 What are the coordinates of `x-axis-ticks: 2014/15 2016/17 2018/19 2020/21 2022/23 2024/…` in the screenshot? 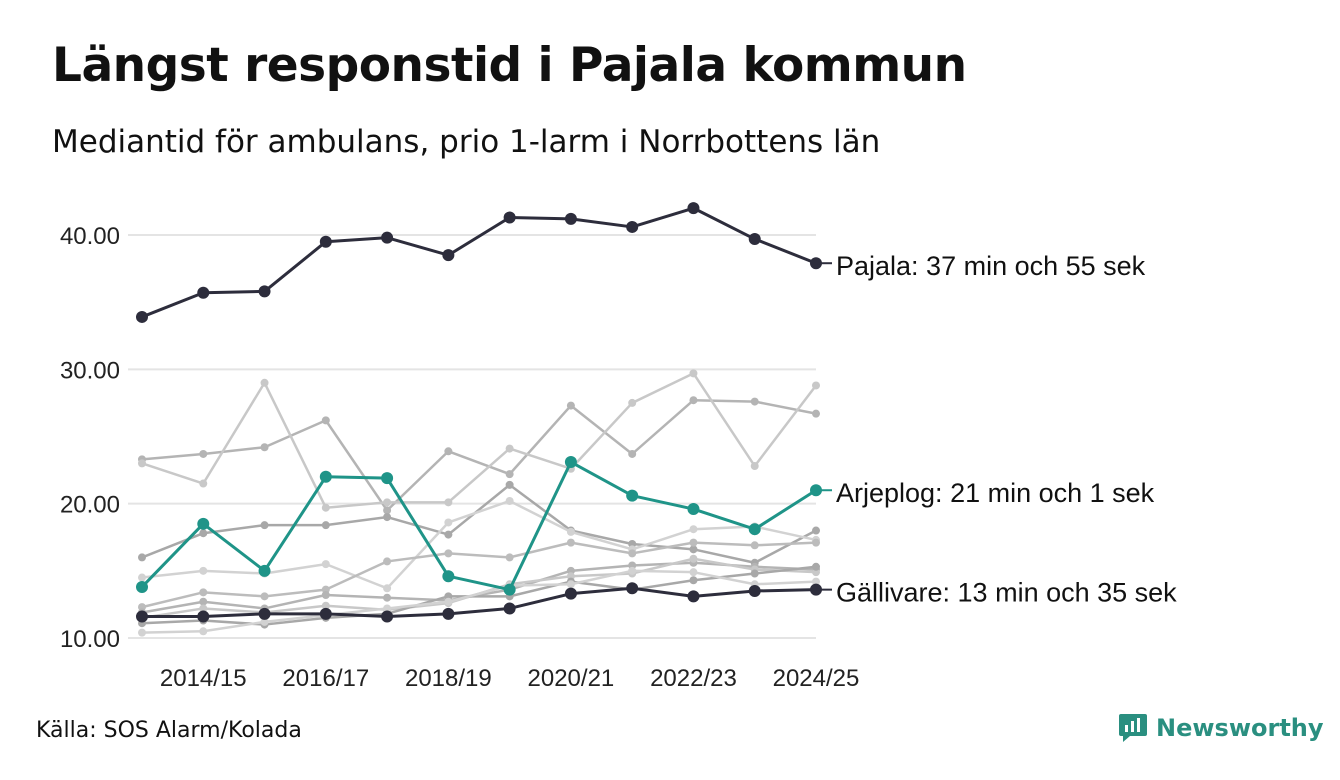 It's located at (509, 678).